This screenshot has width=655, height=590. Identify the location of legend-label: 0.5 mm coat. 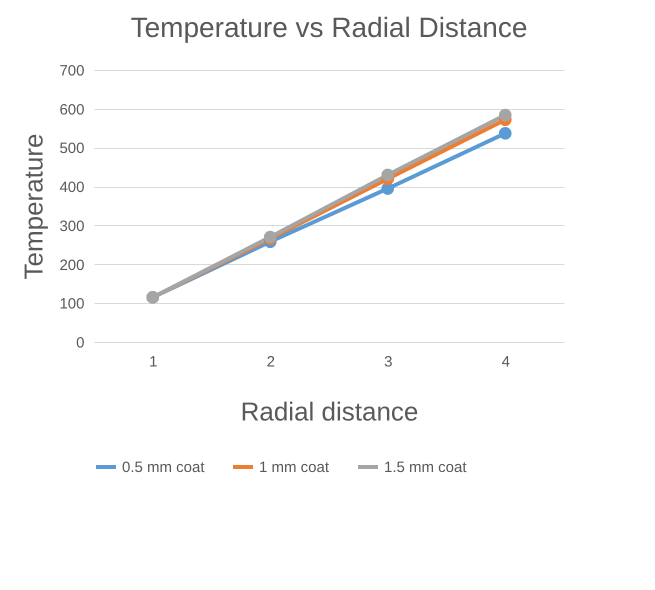
(164, 467).